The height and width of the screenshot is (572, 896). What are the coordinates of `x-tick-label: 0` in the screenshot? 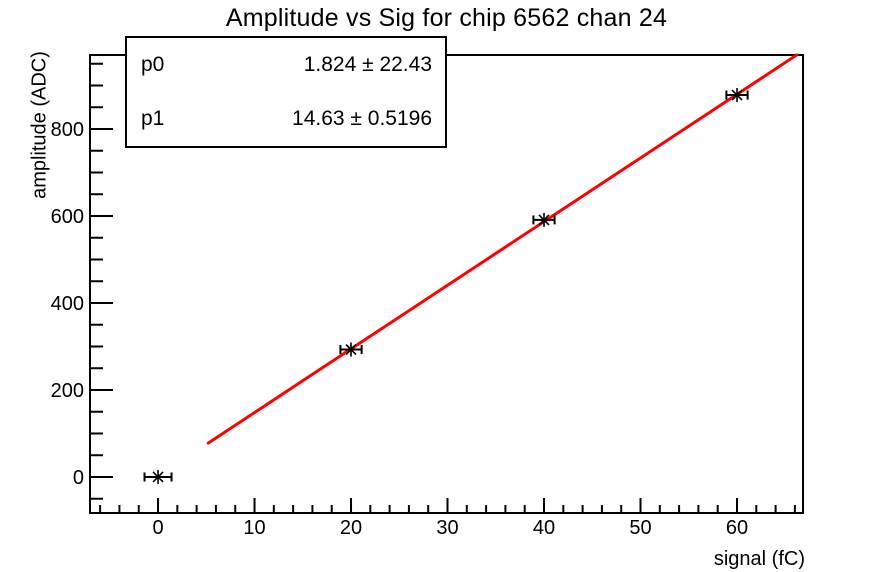 It's located at (157, 528).